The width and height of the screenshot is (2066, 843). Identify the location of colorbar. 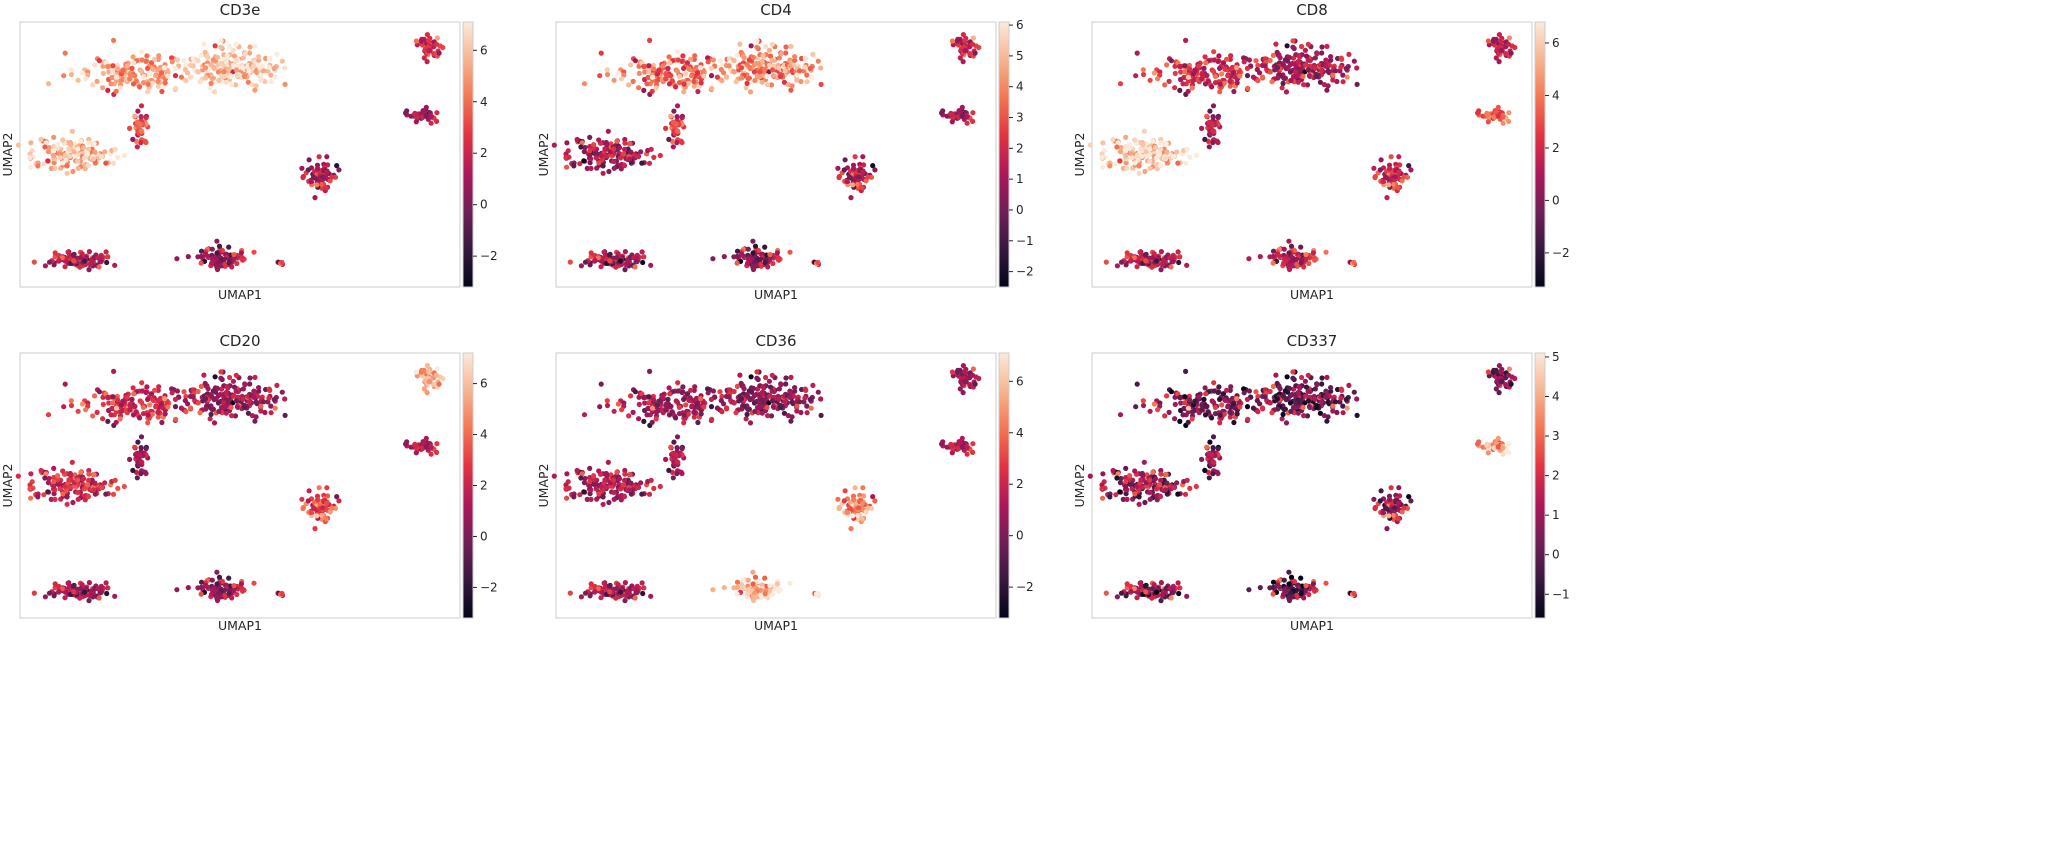
(468, 154).